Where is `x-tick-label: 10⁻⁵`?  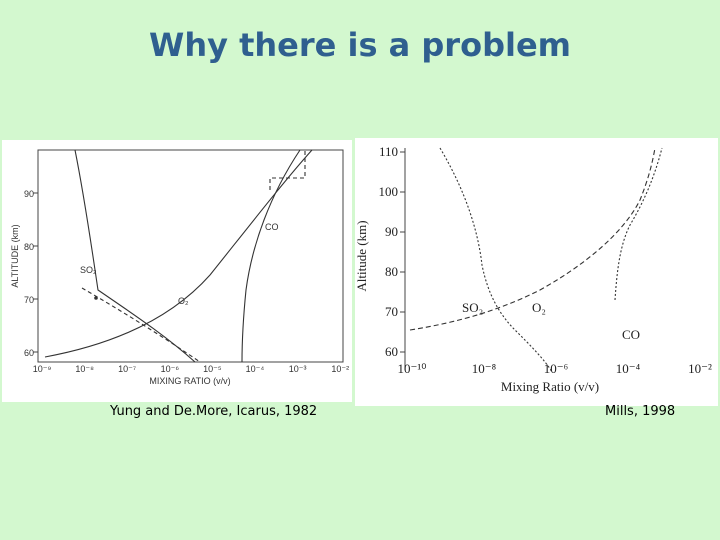
x-tick-label: 10⁻⁵ is located at coordinates (212, 369).